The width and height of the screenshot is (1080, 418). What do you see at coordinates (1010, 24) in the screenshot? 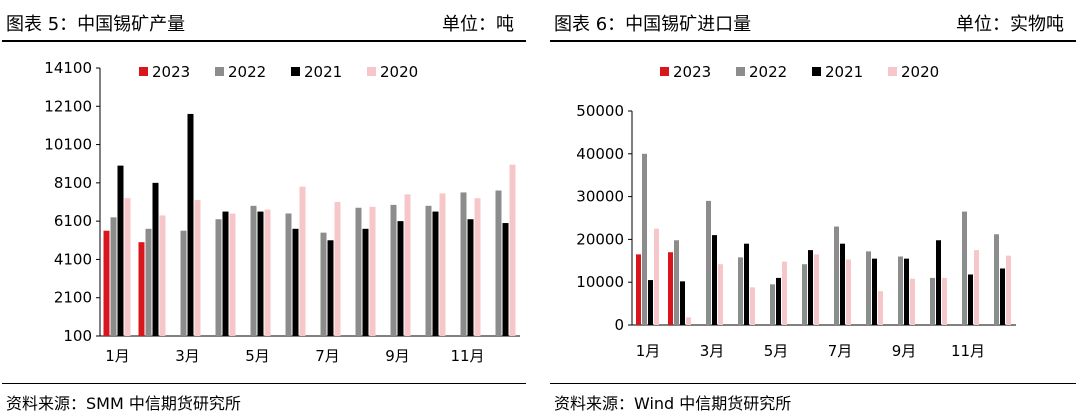
I see `chart-unit: 单位：实物吨` at bounding box center [1010, 24].